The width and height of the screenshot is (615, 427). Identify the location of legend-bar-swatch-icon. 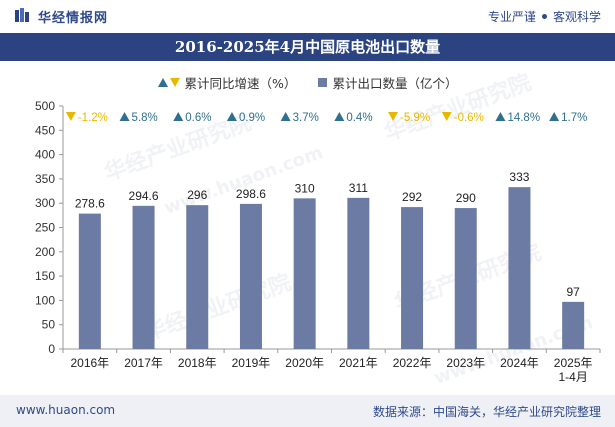
(323, 82).